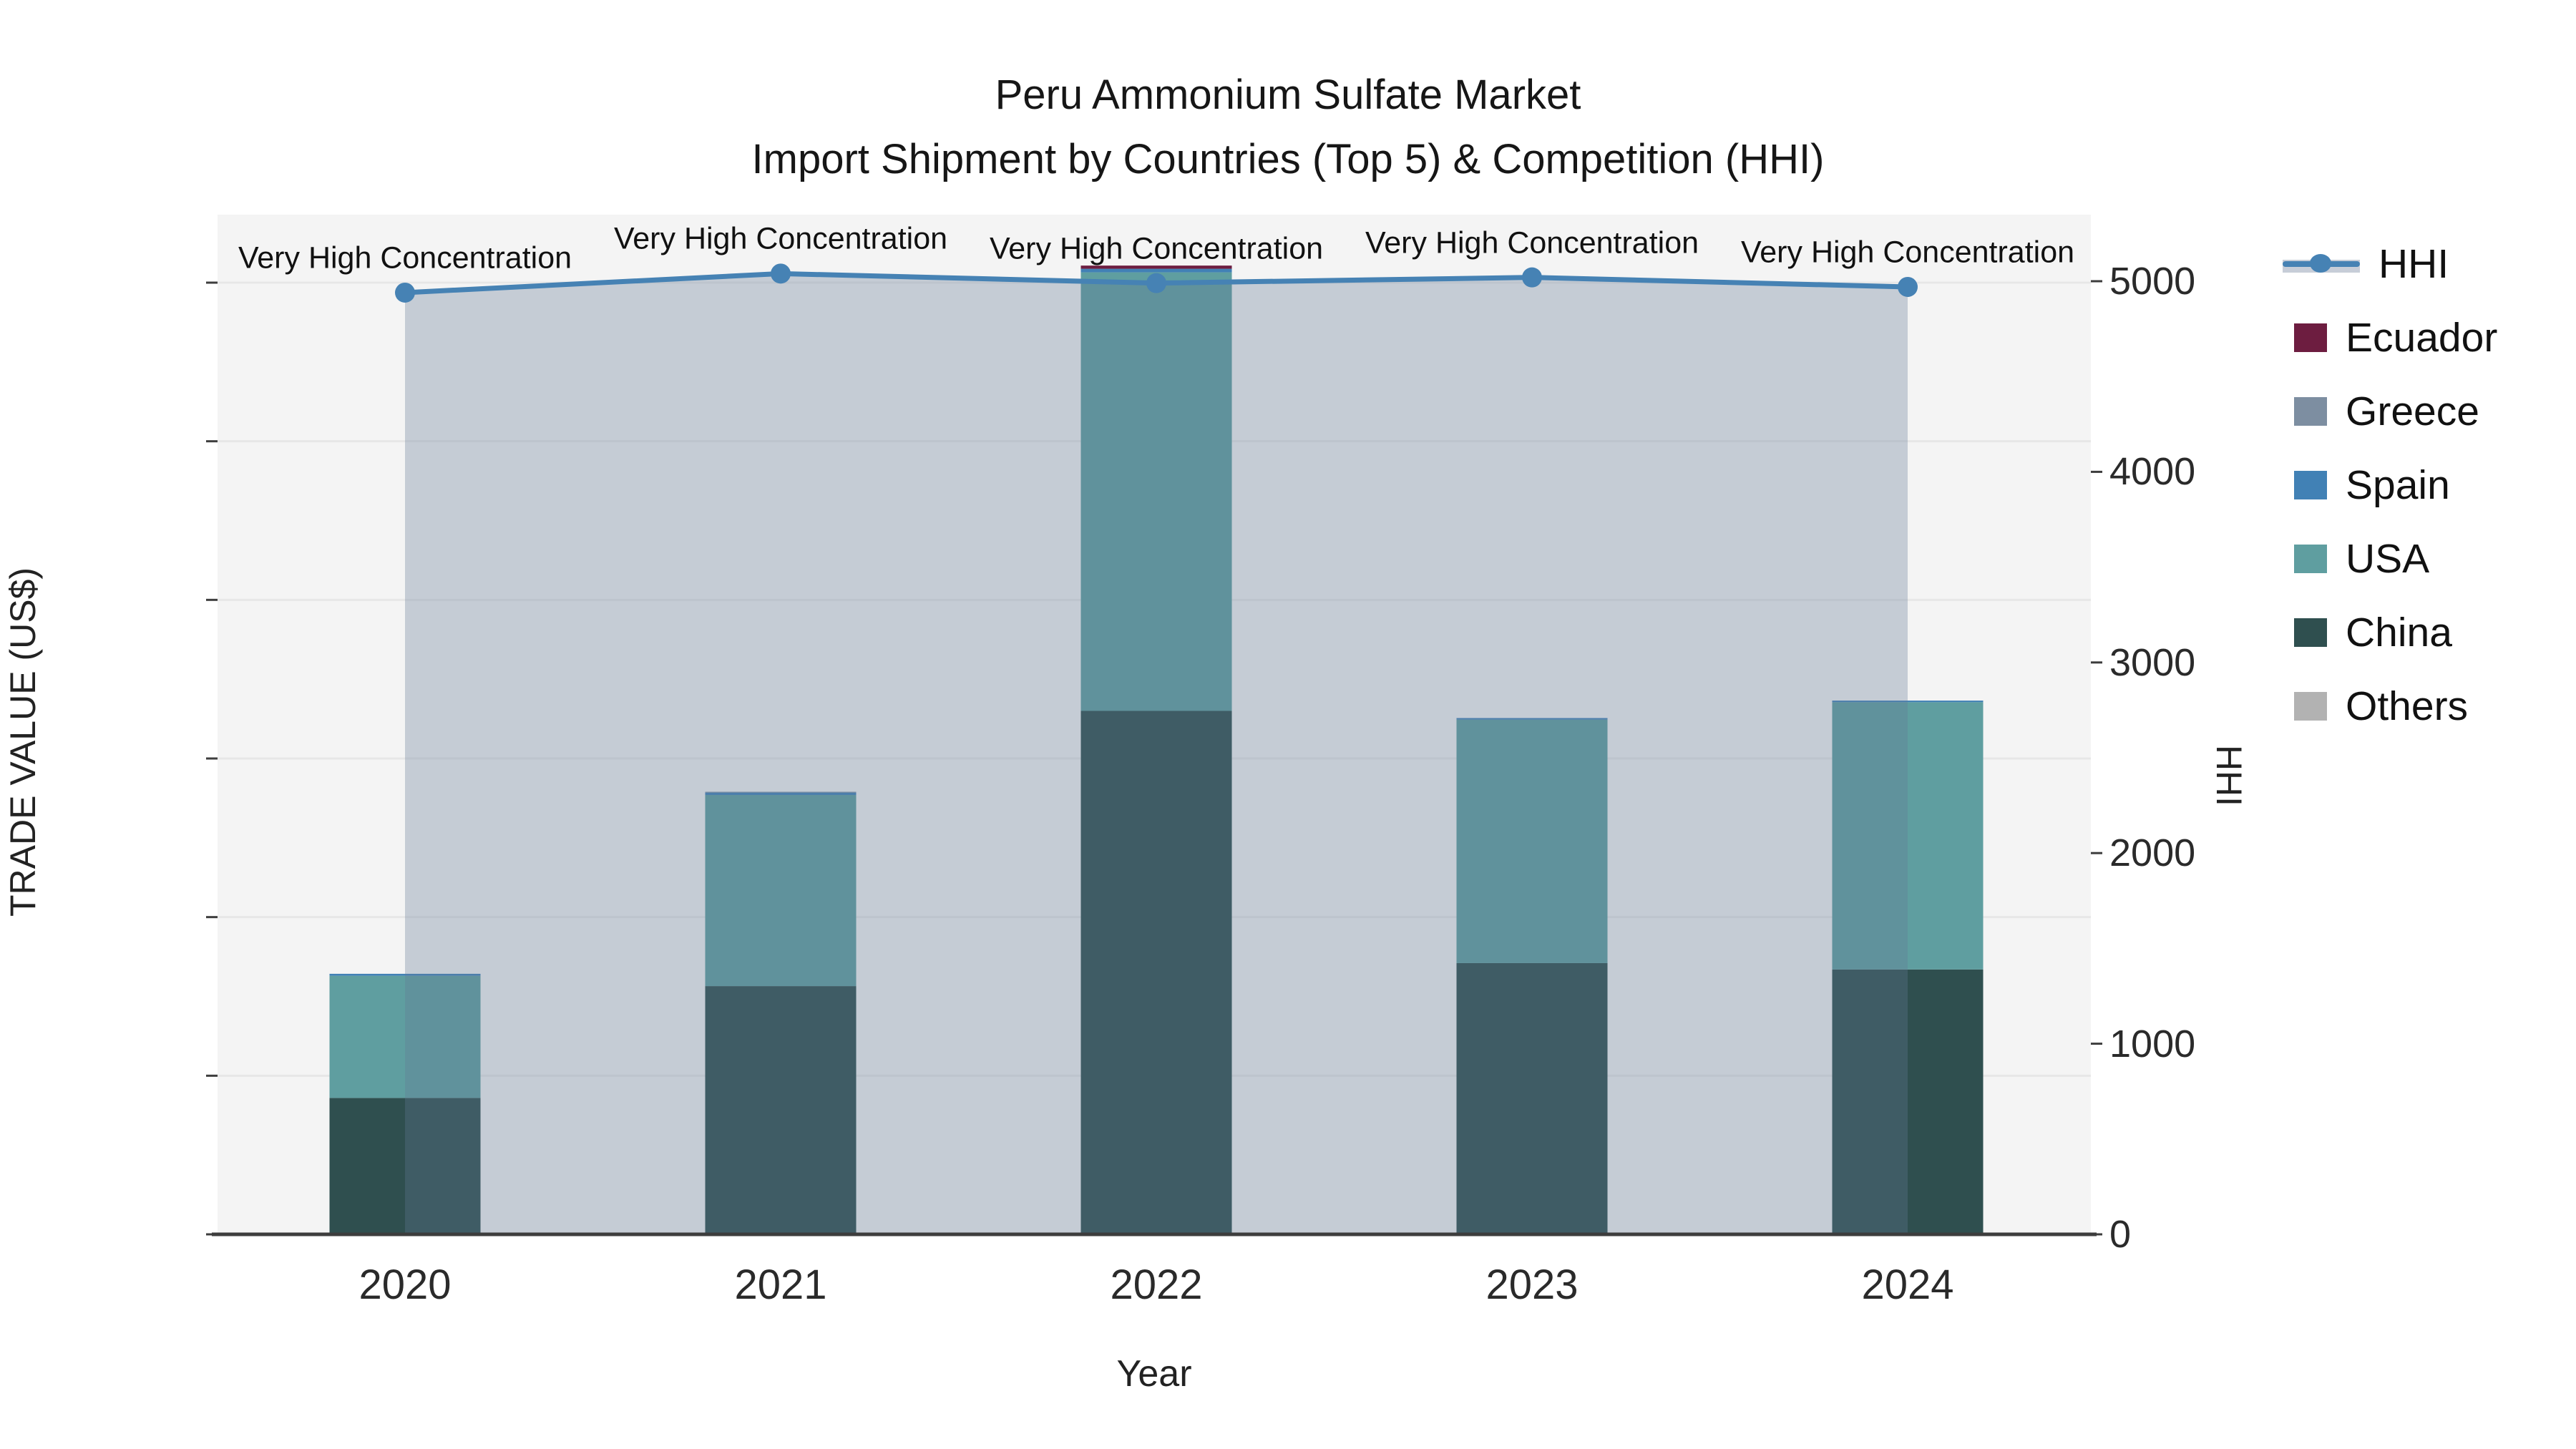 The height and width of the screenshot is (1449, 2576). What do you see at coordinates (2398, 485) in the screenshot?
I see `legend-label: Spain` at bounding box center [2398, 485].